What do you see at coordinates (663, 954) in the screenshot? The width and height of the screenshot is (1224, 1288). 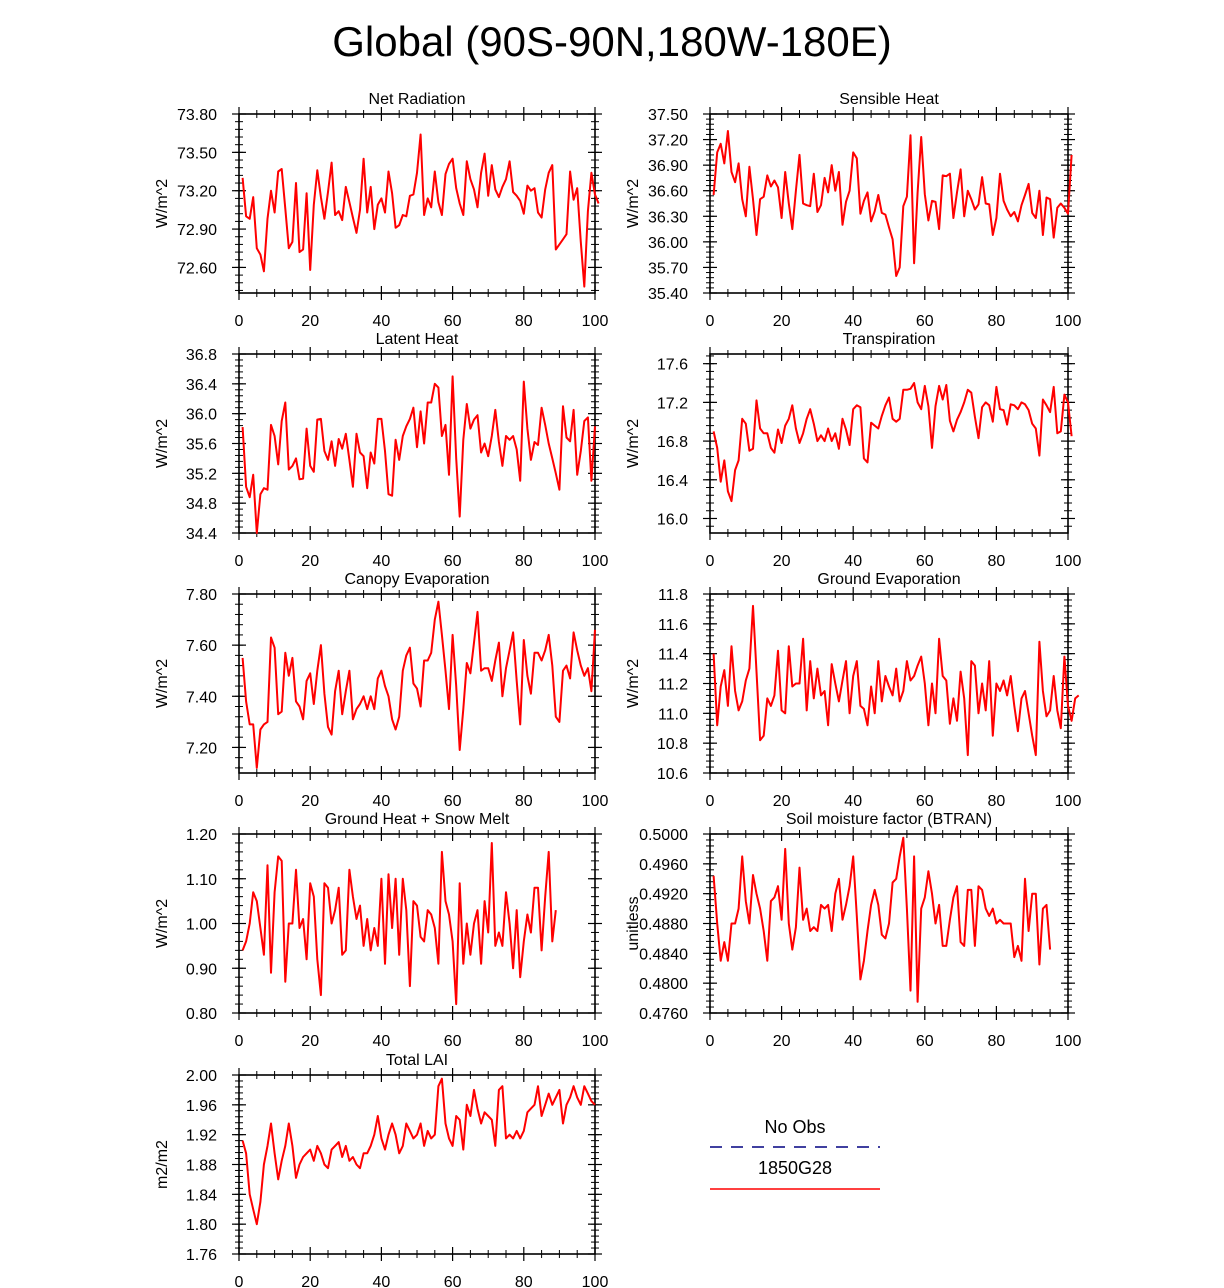 I see `y-tick-label: 0.4840` at bounding box center [663, 954].